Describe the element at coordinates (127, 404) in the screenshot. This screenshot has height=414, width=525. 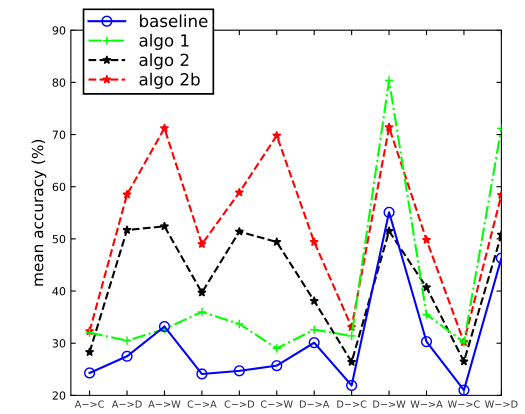
I see `x-tick-label: A−>D` at that location.